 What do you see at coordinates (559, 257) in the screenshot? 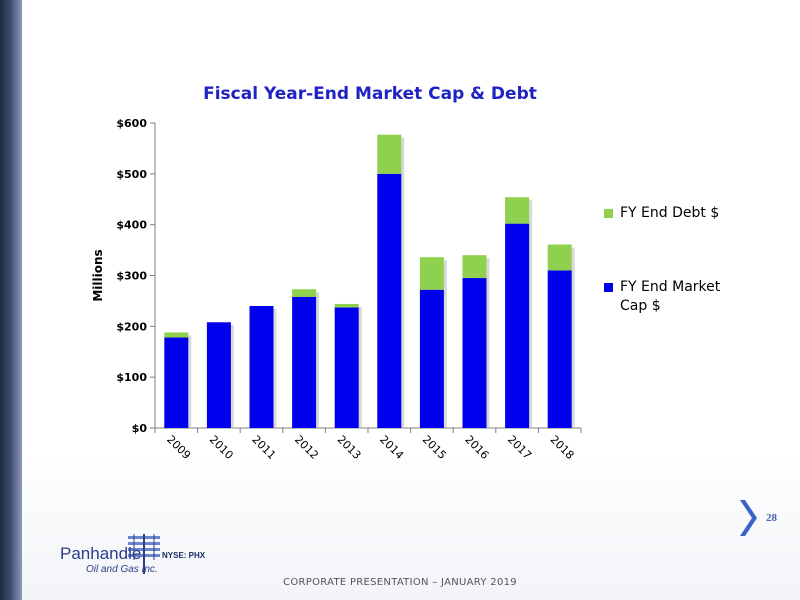
I see `bar-debt-2018` at bounding box center [559, 257].